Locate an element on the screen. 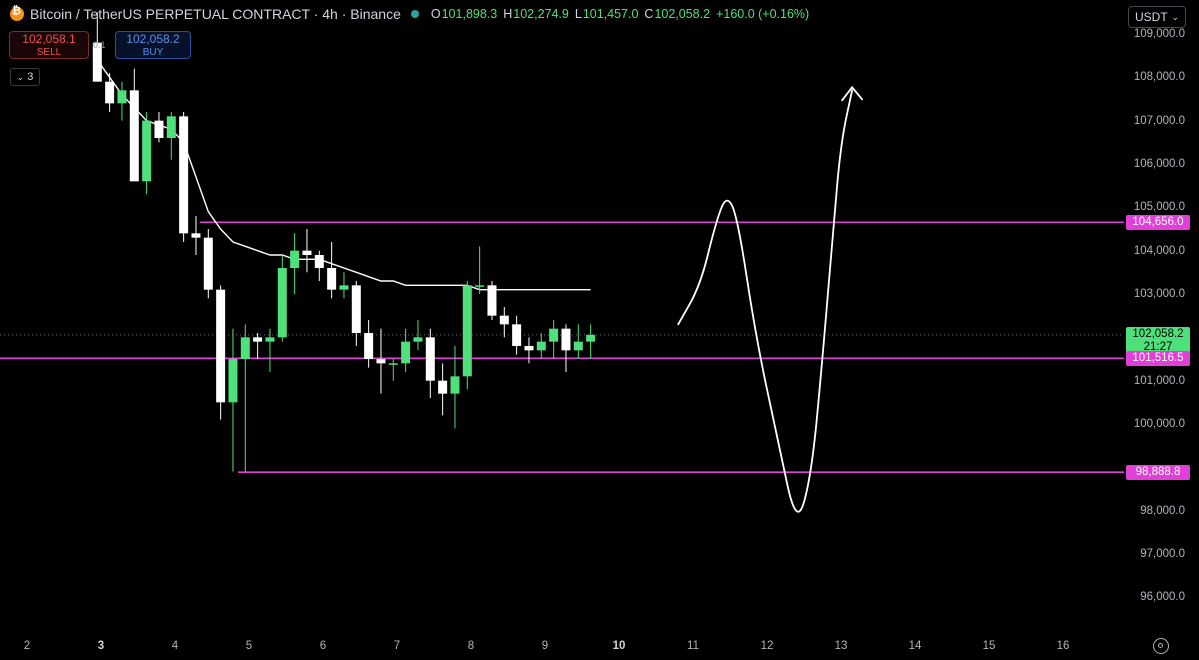  moving-average-line is located at coordinates (343, 175).